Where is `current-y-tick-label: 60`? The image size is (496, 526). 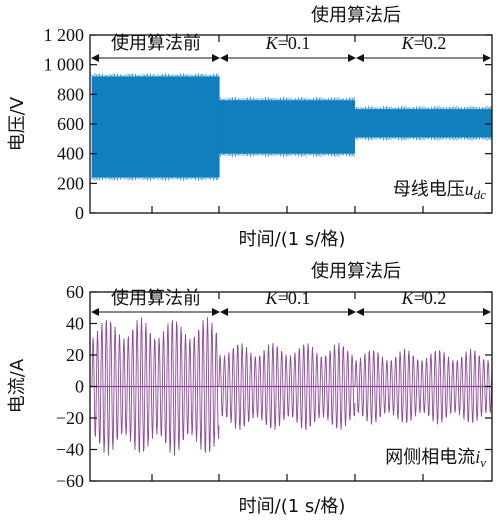 current-y-tick-label: 60 is located at coordinates (75, 292).